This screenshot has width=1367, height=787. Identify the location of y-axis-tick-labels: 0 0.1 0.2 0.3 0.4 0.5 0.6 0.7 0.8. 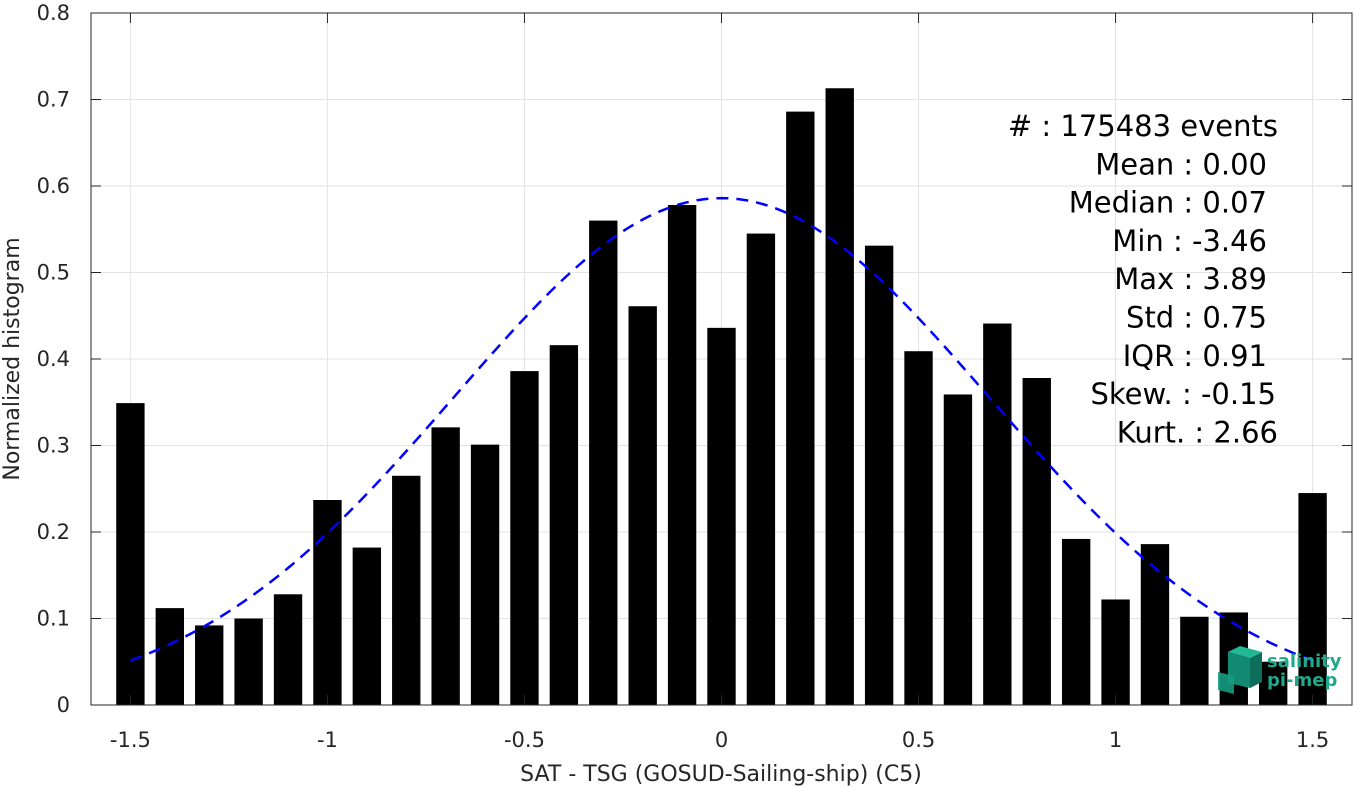
(53, 359).